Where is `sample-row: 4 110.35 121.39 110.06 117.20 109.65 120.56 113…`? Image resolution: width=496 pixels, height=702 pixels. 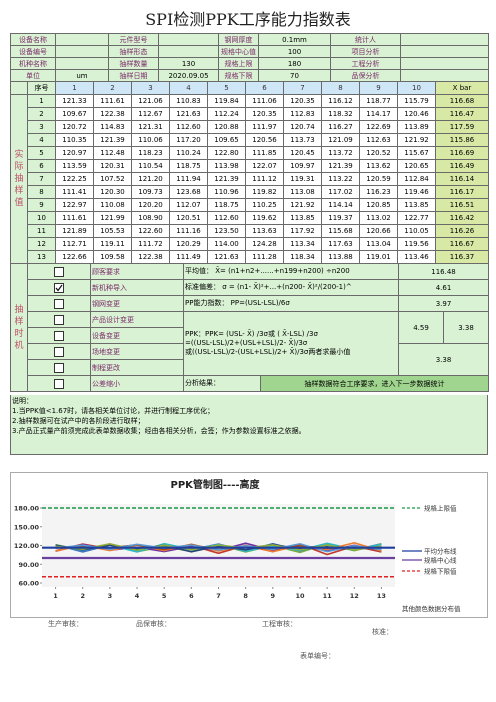
sample-row: 4 110.35 121.39 110.06 117.20 109.65 120.56 113… is located at coordinates (250, 140).